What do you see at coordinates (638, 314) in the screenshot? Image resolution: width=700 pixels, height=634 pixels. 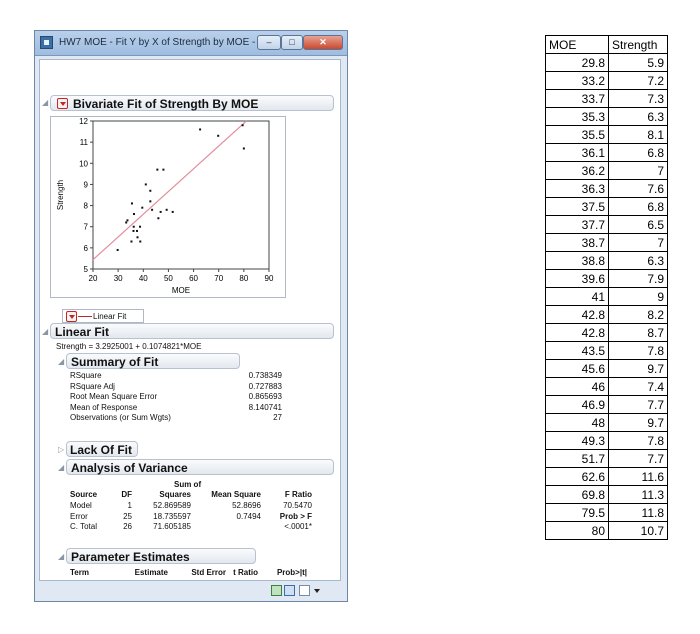 I see `strength-cell: 8.2` at bounding box center [638, 314].